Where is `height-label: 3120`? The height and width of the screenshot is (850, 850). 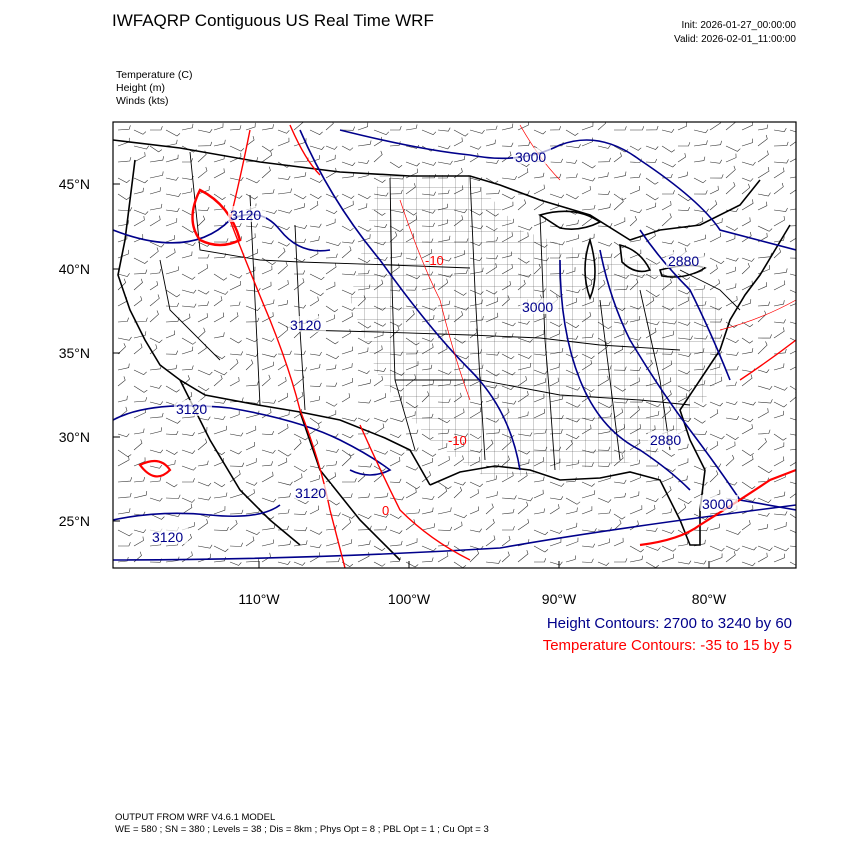
height-label: 3120 is located at coordinates (310, 493).